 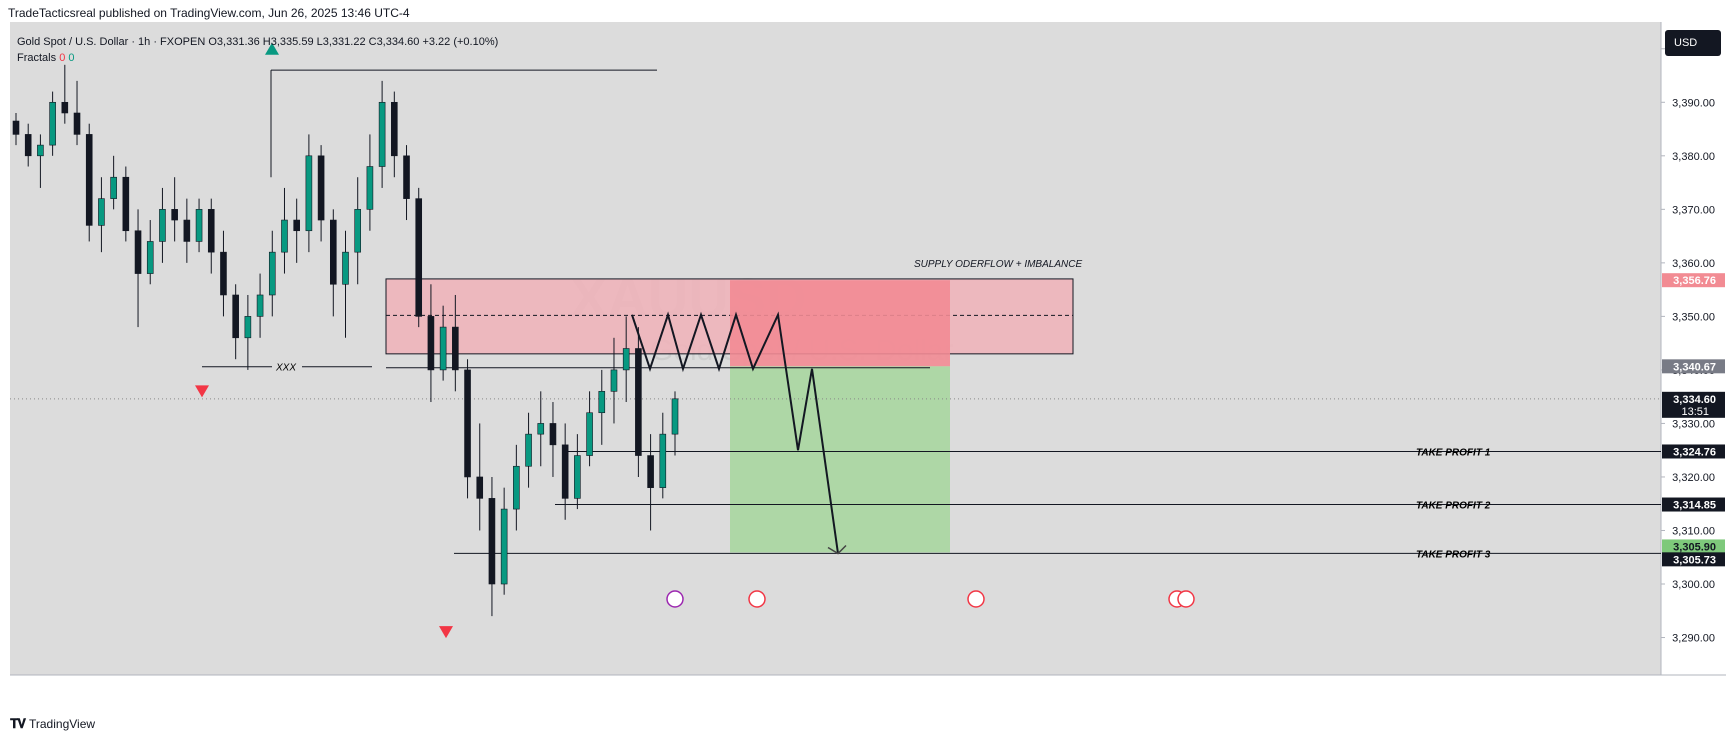 I want to click on legend-high: H3,335.59, so click(x=288, y=42).